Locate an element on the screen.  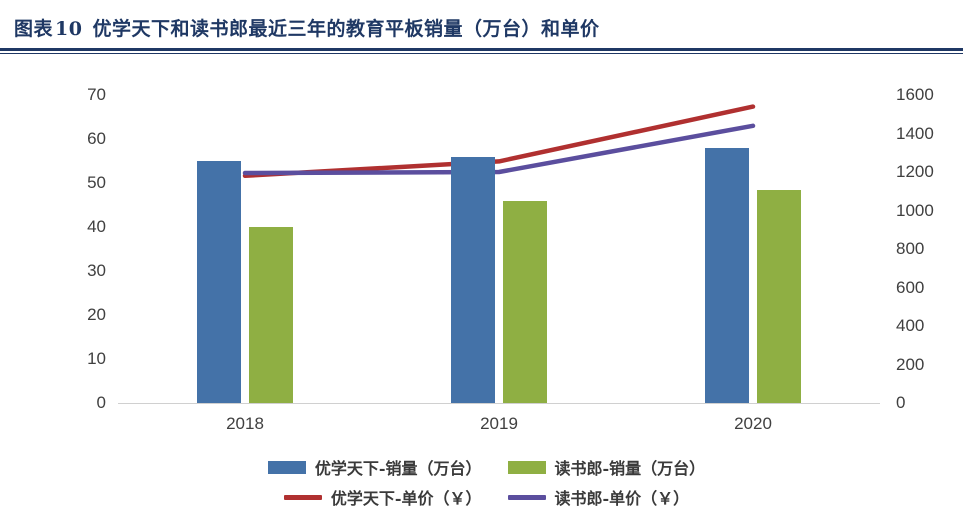
legend-row-1: 优学天下-销量（万台） 读书郎-销量（万台） is located at coordinates (486, 467).